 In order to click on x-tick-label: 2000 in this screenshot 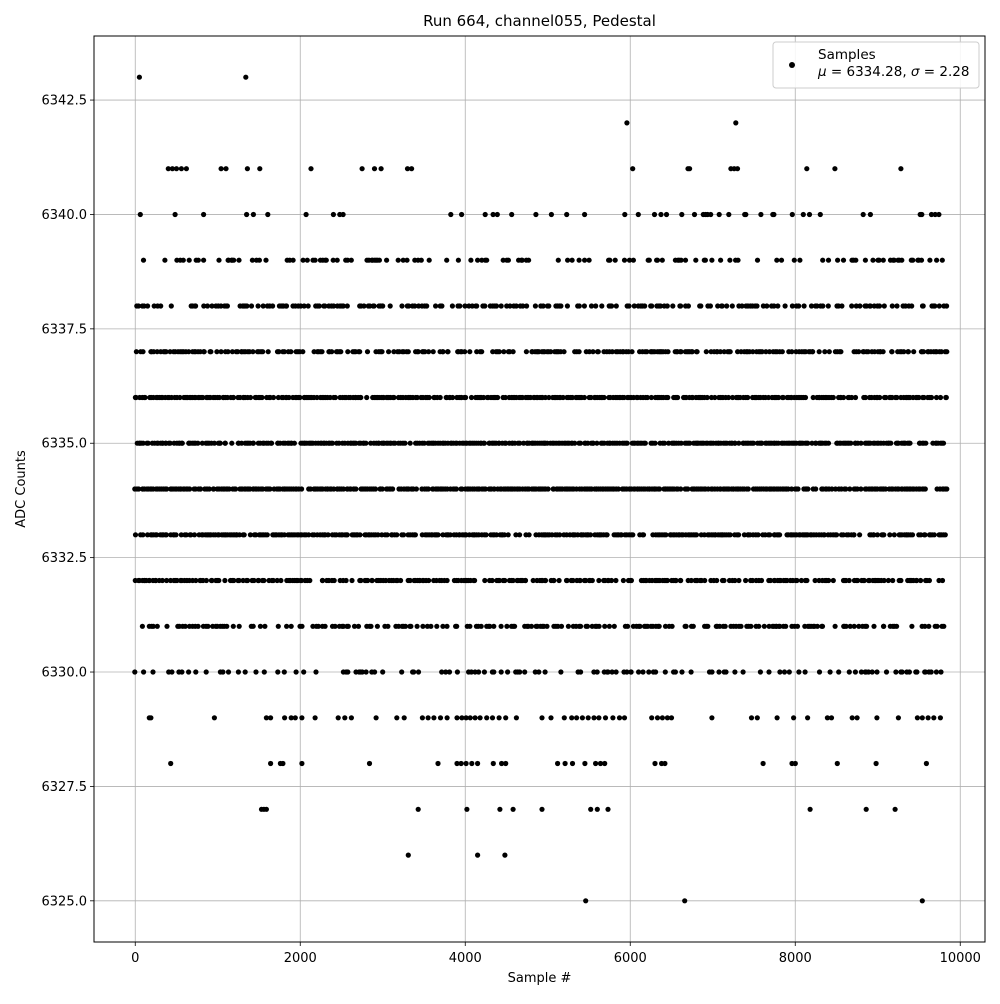, I will do `click(300, 958)`.